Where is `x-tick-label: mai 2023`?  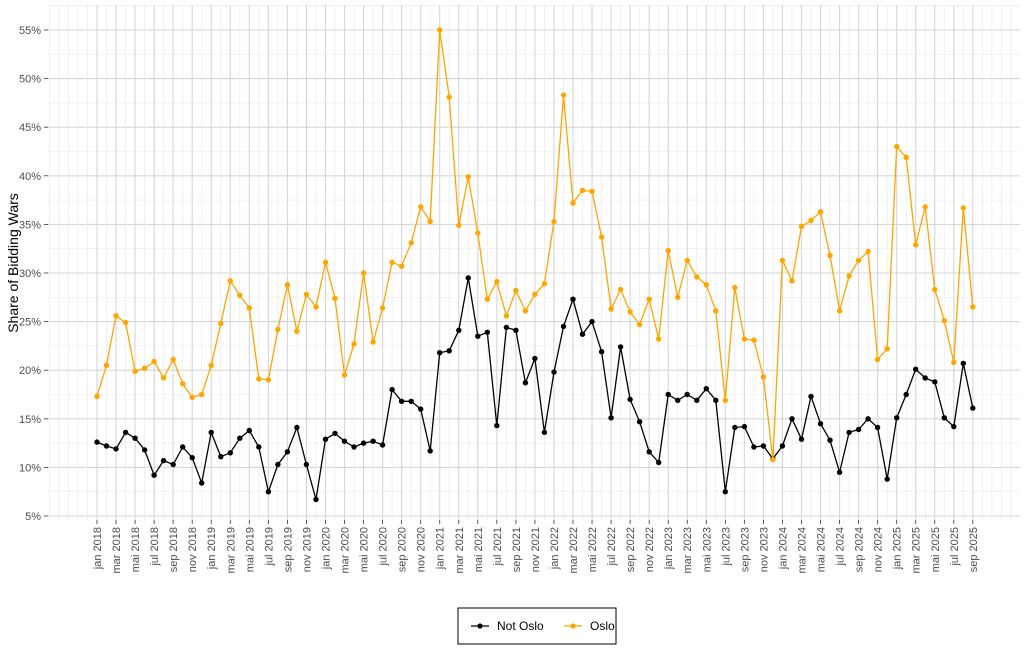 x-tick-label: mai 2023 is located at coordinates (707, 549).